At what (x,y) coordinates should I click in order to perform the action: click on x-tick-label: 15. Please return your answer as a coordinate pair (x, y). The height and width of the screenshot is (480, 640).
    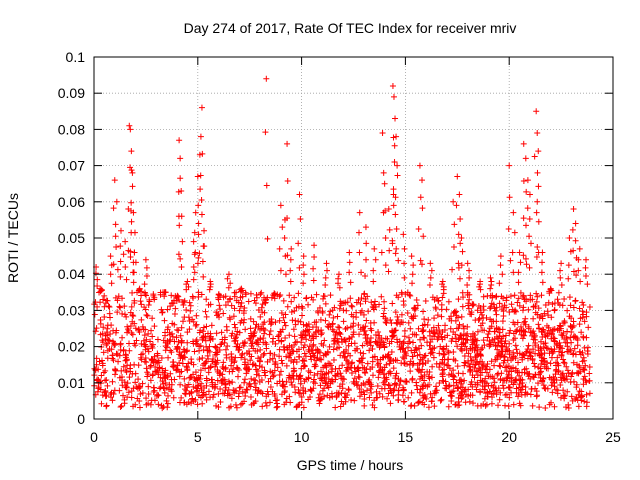
    Looking at the image, I should click on (406, 437).